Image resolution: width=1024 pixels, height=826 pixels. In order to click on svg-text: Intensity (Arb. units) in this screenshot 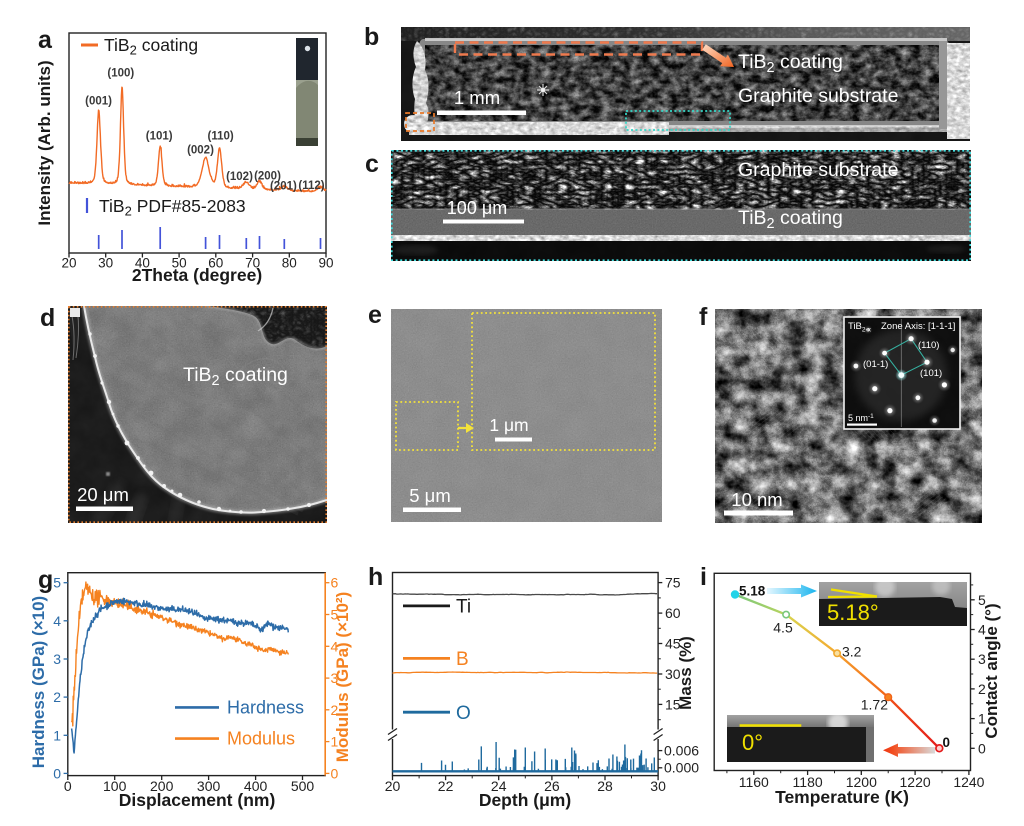, I will do `click(44, 142)`.